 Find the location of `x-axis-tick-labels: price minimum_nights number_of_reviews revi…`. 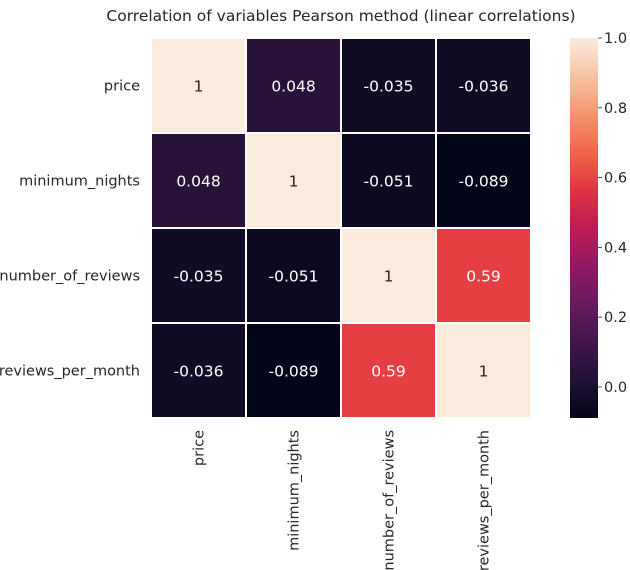

x-axis-tick-labels: price minimum_nights number_of_reviews revi… is located at coordinates (342, 500).